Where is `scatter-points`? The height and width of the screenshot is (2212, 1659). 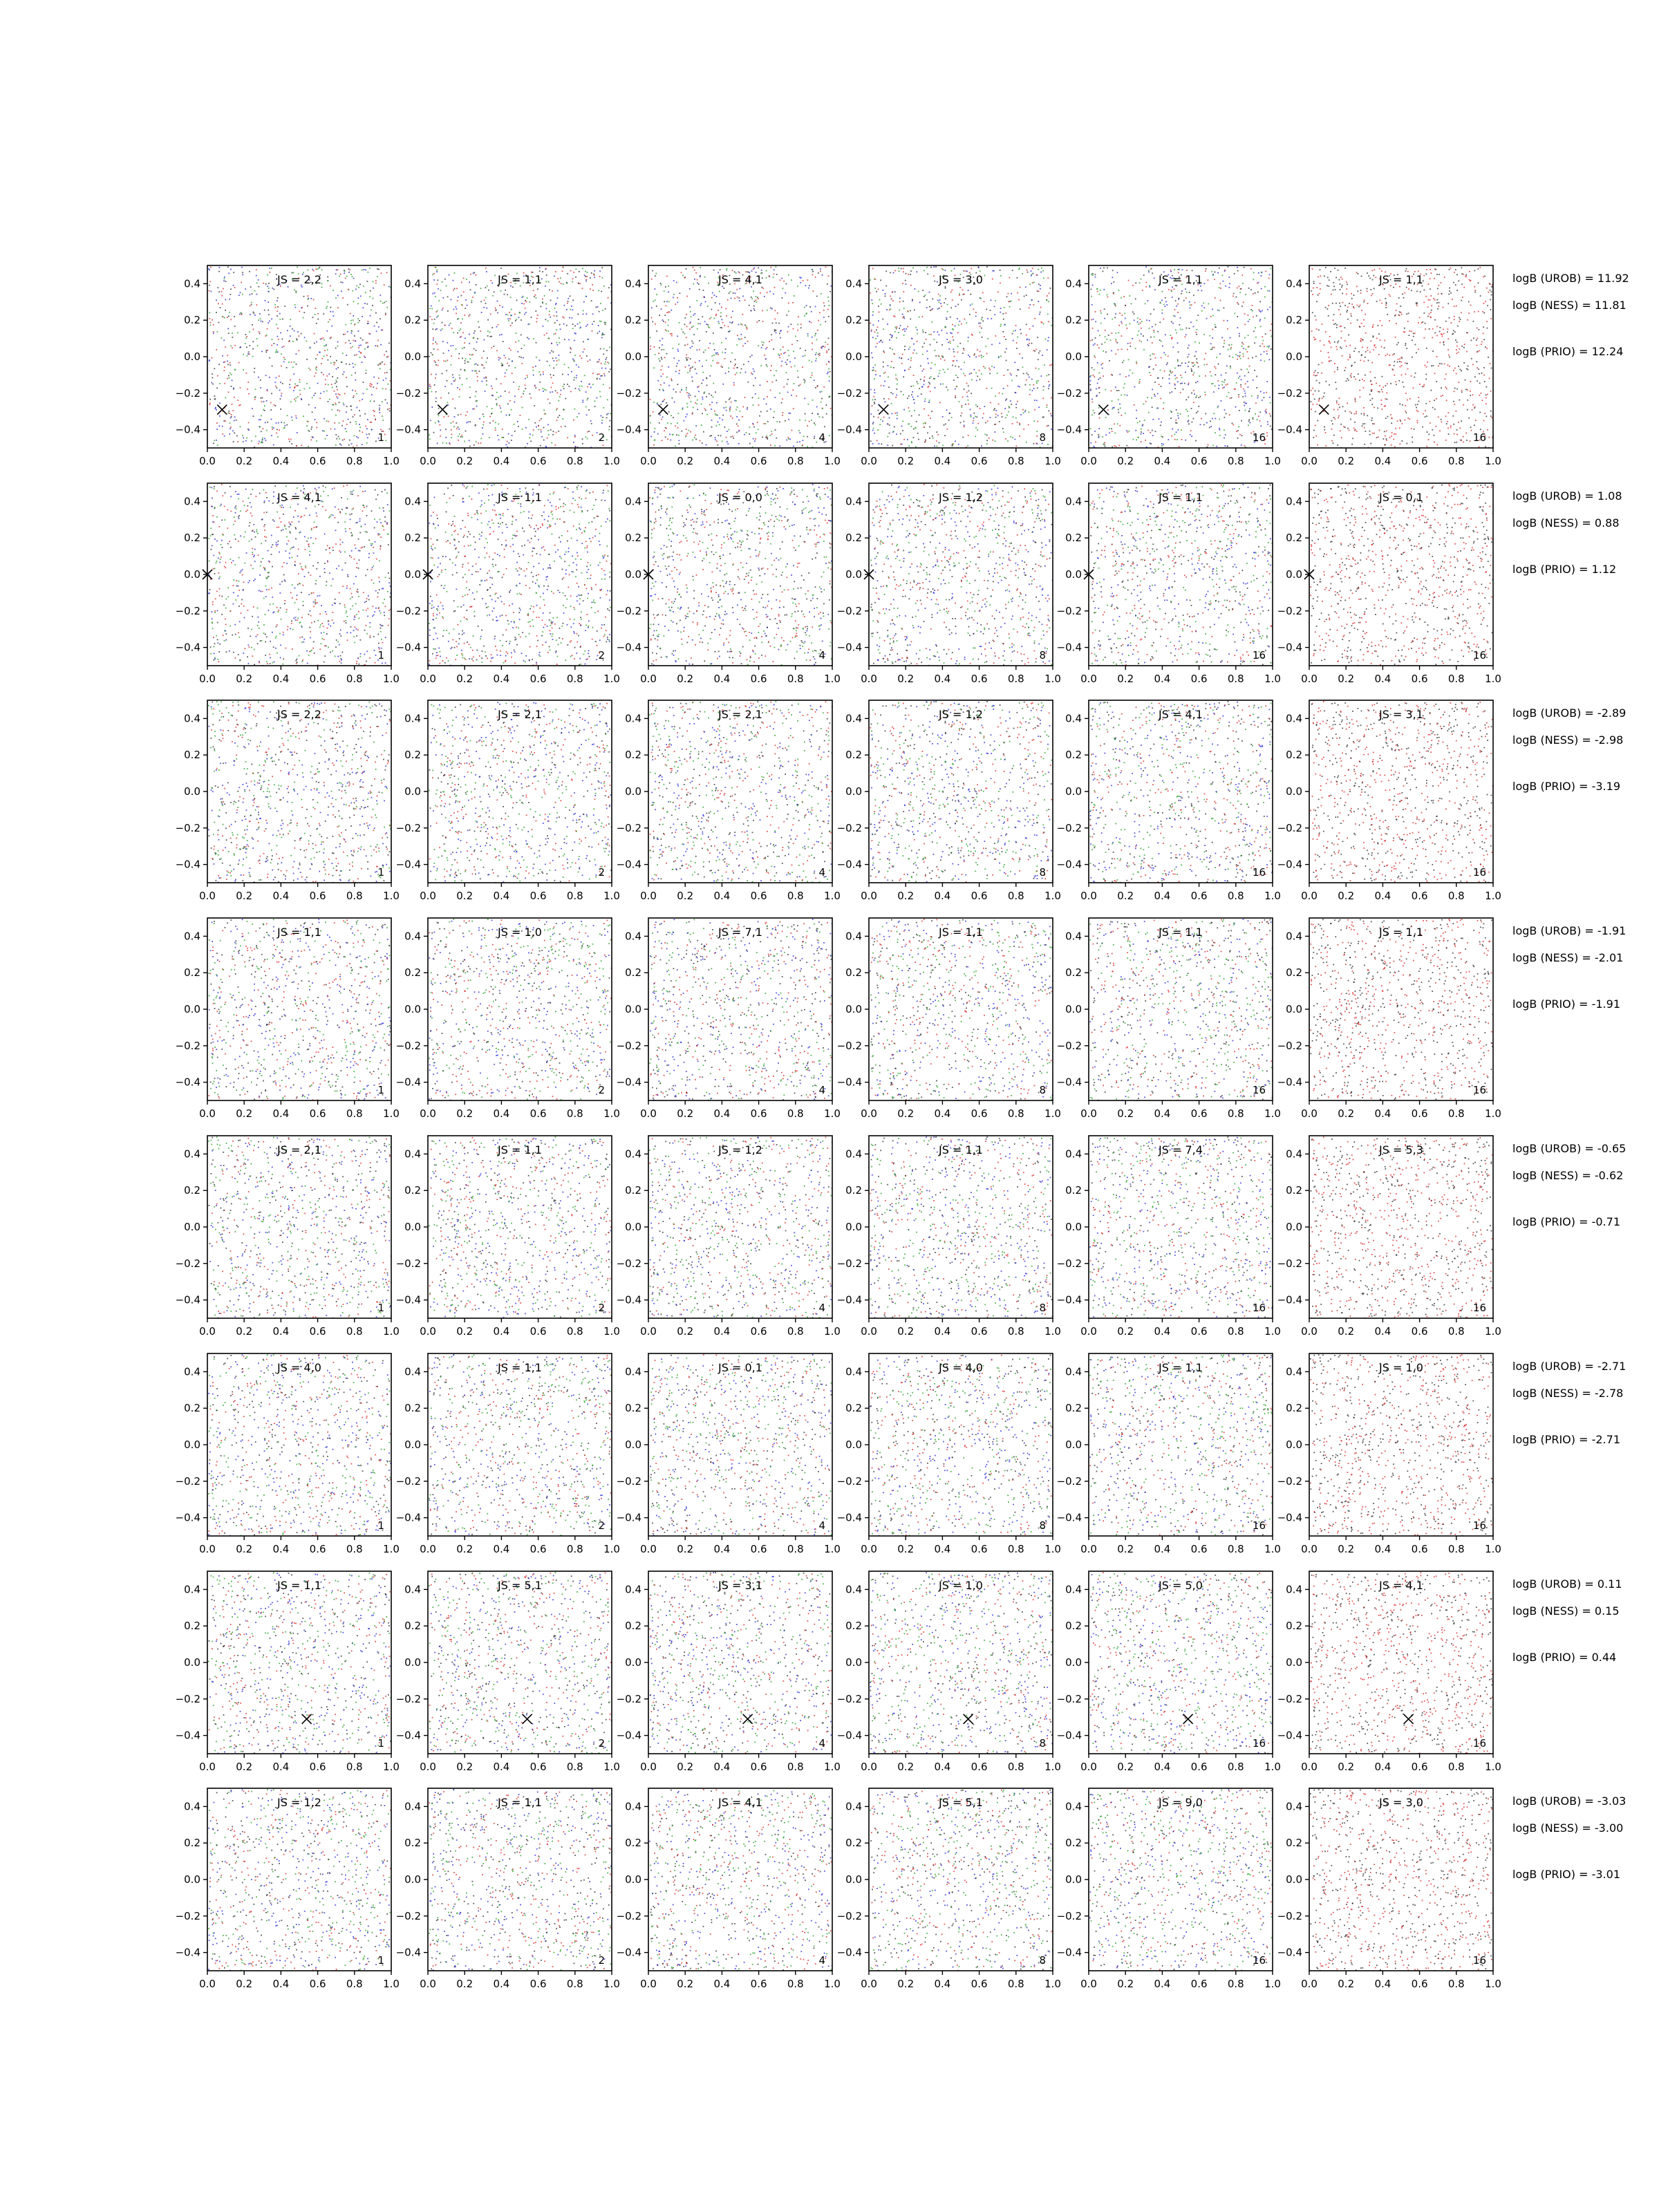
scatter-points is located at coordinates (299, 357).